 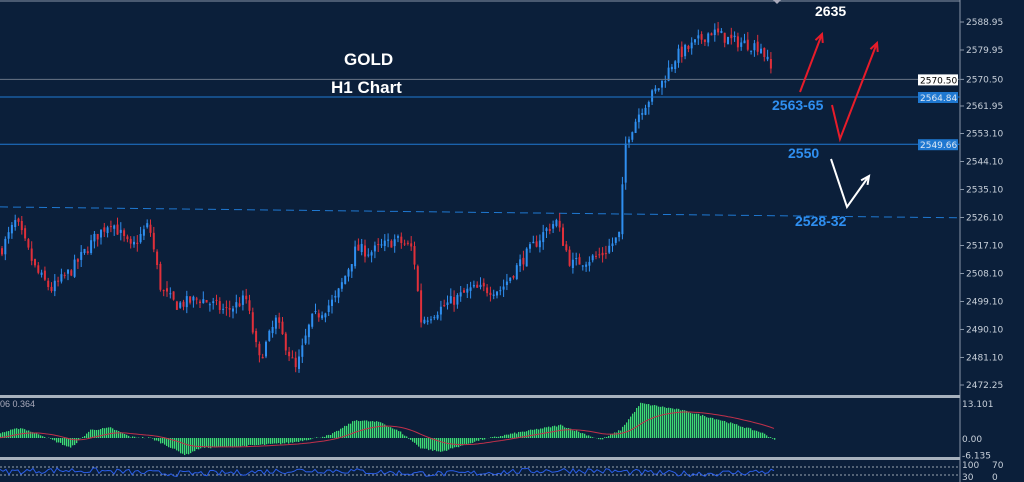 I want to click on price-tick-label: 2588.95, so click(x=984, y=23).